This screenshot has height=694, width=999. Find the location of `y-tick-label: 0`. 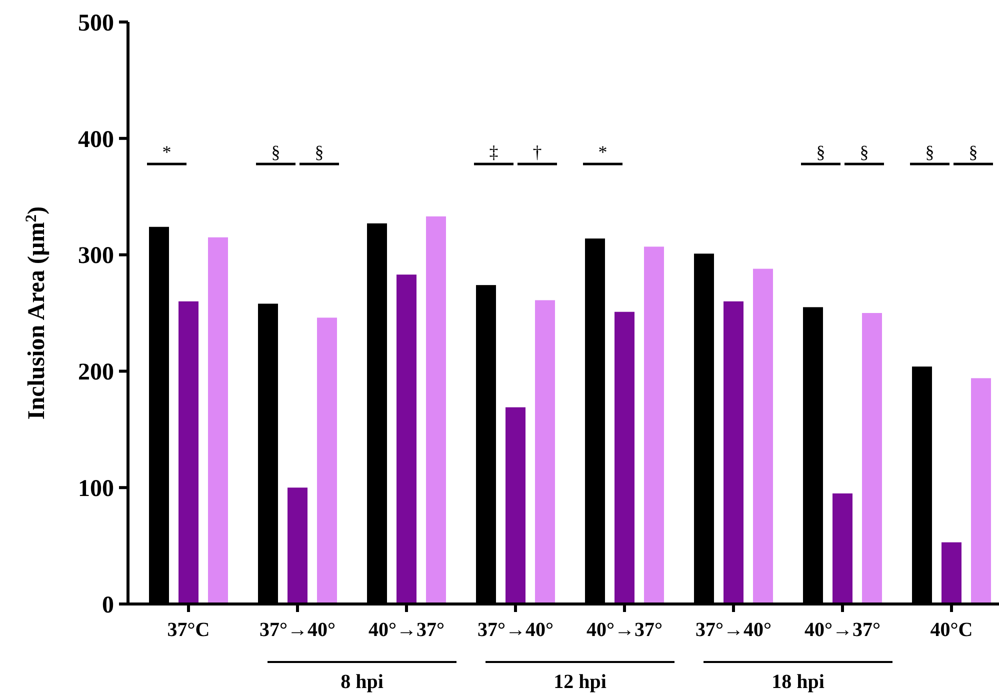

y-tick-label: 0 is located at coordinates (108, 605).